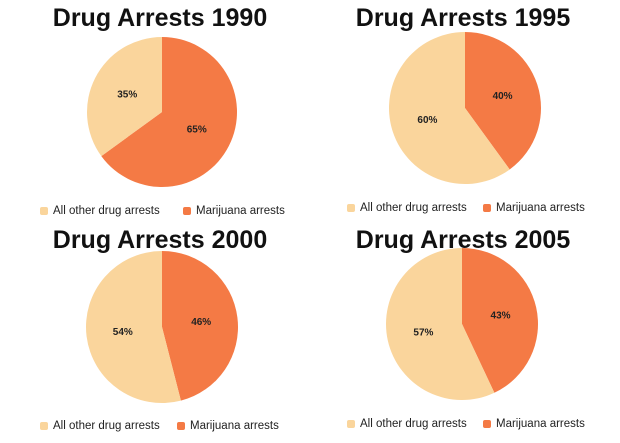 Image resolution: width=620 pixels, height=443 pixels. I want to click on slice-label: 60%, so click(427, 120).